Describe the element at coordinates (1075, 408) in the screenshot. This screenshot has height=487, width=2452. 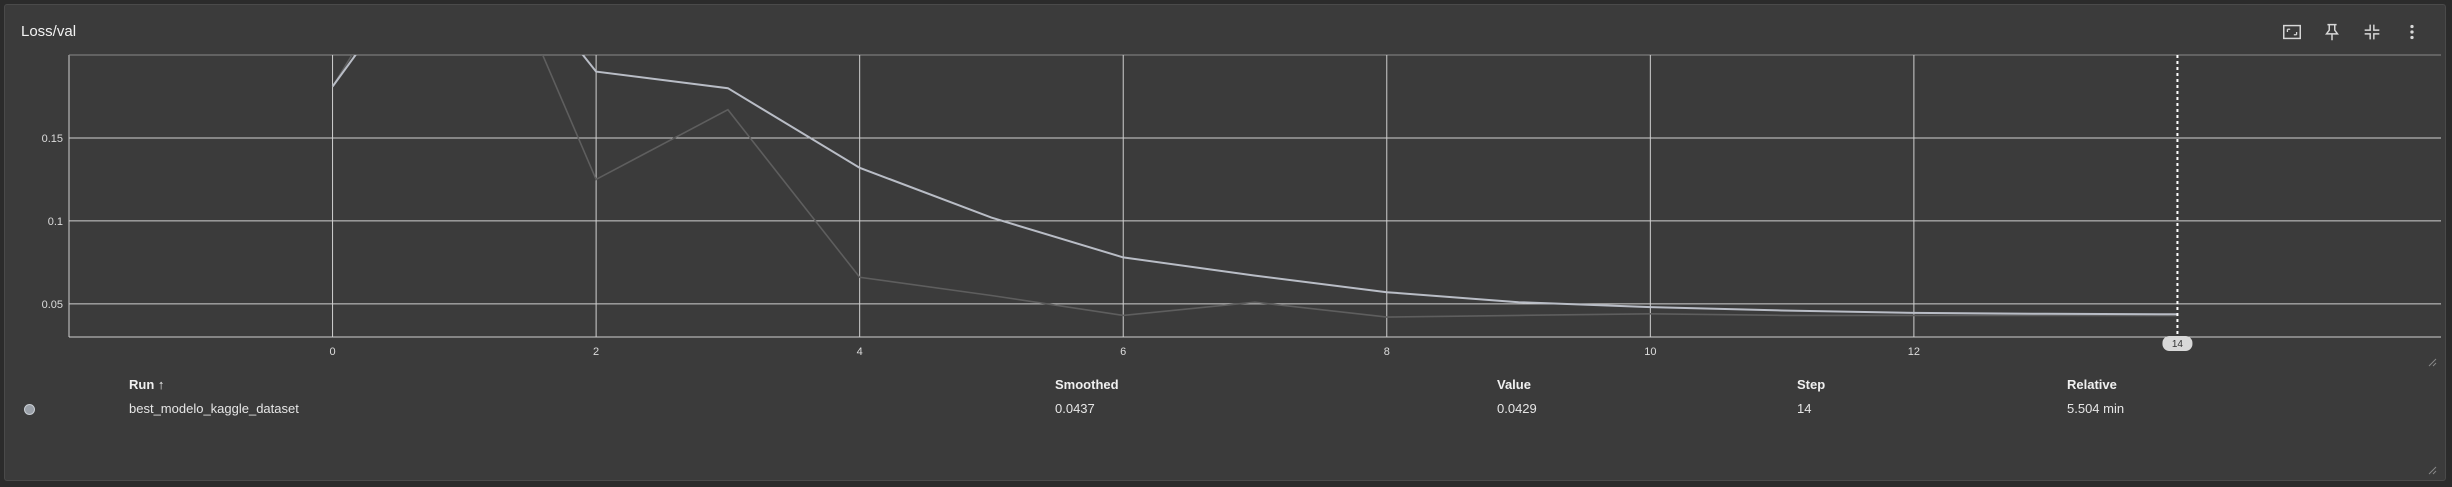
I see `row-smoothed: 0.0437` at that location.